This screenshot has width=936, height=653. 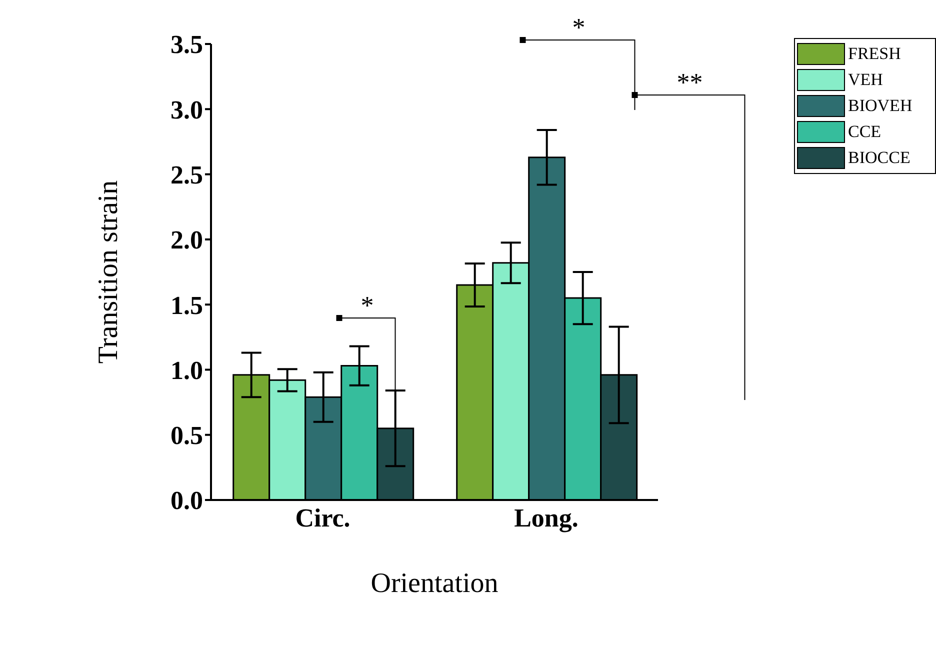 What do you see at coordinates (322, 517) in the screenshot?
I see `x-tick-label: Circ.` at bounding box center [322, 517].